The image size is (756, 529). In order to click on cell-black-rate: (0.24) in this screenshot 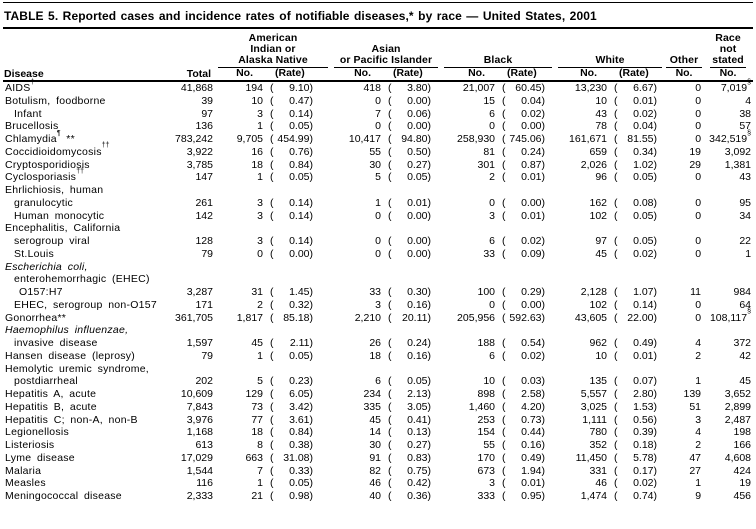, I will do `click(524, 151)`.